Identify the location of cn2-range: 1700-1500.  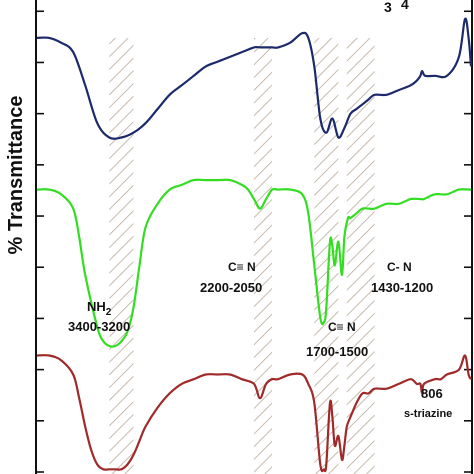
(337, 351).